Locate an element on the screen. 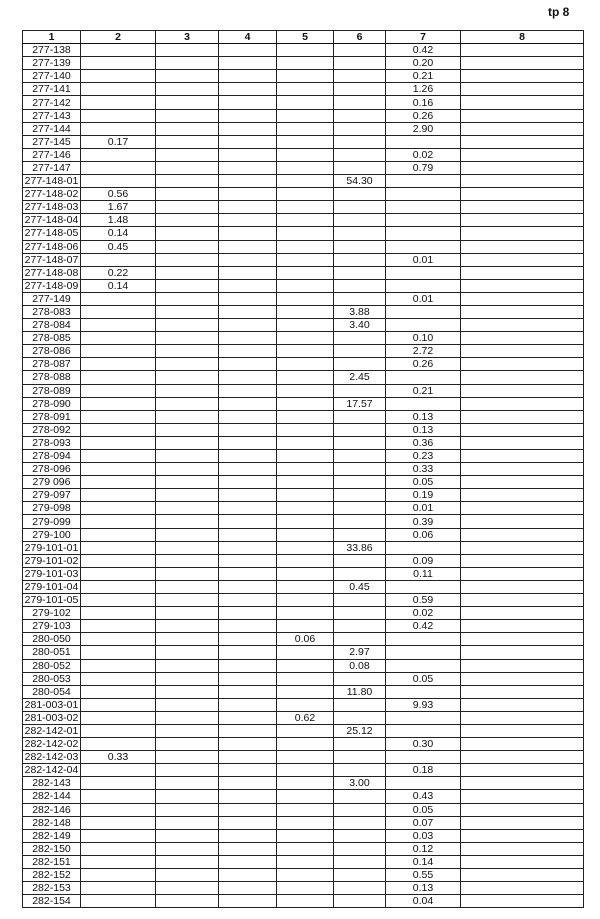 The width and height of the screenshot is (600, 919). row-id-cell: 278-086 is located at coordinates (51, 351).